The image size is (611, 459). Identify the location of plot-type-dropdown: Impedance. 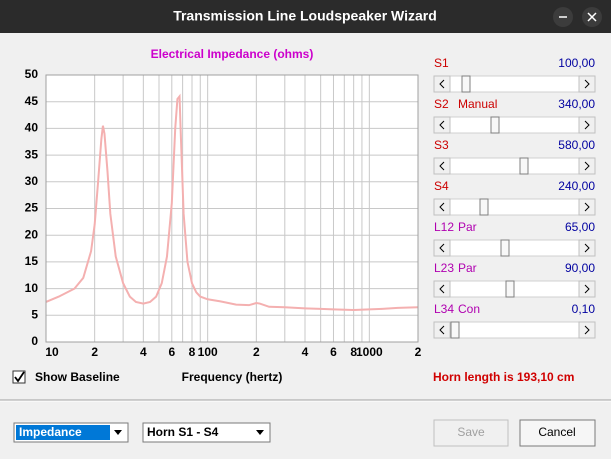
(71, 432).